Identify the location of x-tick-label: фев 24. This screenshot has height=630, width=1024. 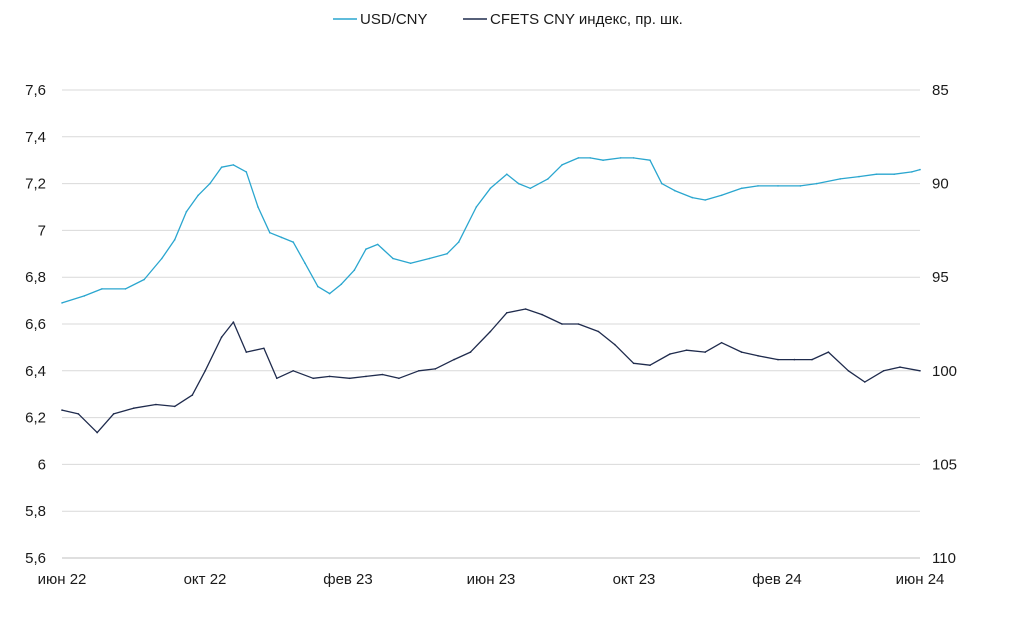
(777, 579).